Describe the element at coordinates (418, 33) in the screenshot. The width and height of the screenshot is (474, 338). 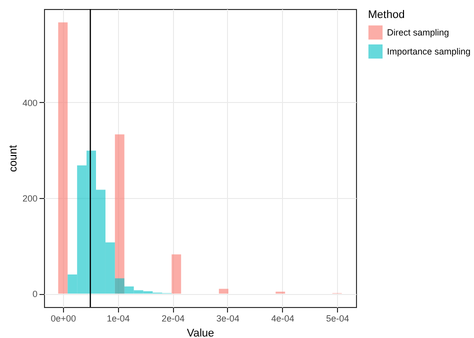
I see `legend-label: Direct sampling` at that location.